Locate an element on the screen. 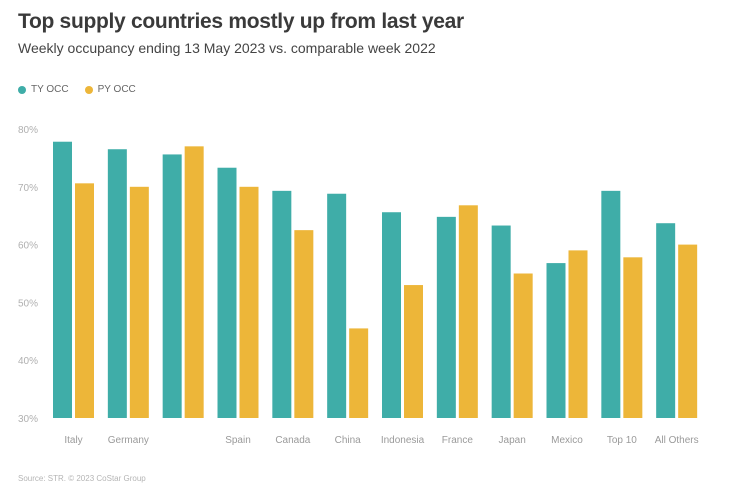 This screenshot has height=495, width=732. x-category-label: France is located at coordinates (458, 440).